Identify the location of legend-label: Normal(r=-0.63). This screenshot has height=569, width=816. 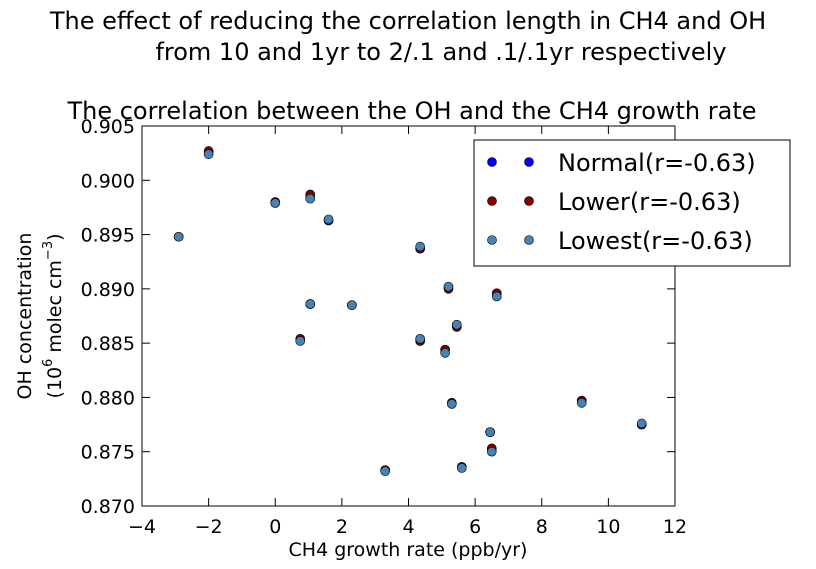
(657, 163).